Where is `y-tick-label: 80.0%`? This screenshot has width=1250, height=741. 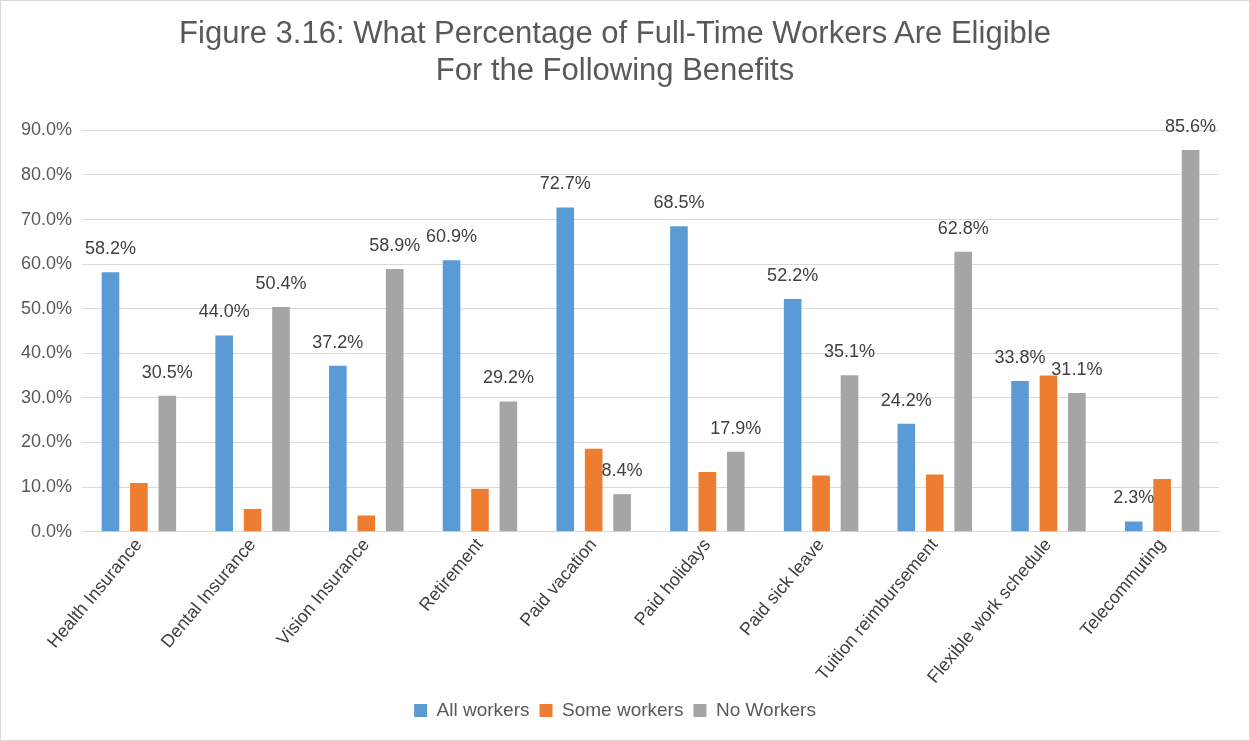
y-tick-label: 80.0% is located at coordinates (46, 173).